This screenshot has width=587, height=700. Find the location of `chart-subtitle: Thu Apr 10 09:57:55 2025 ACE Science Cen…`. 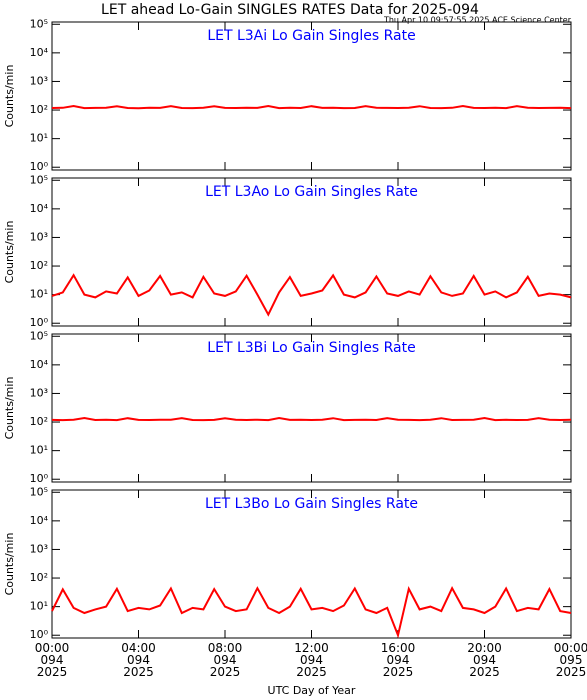

chart-subtitle: Thu Apr 10 09:57:55 2025 ACE Science Cen… is located at coordinates (477, 20).